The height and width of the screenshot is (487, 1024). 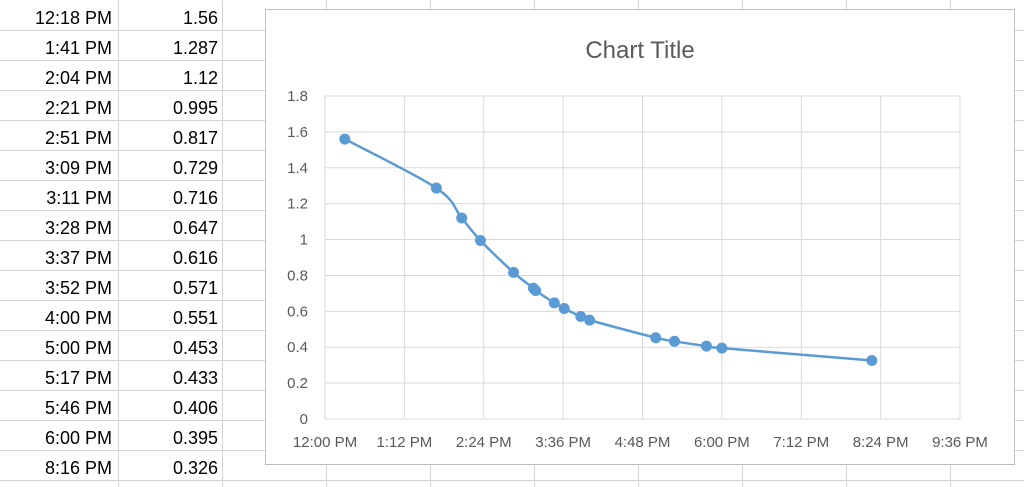 What do you see at coordinates (195, 438) in the screenshot?
I see `cell-value: 0.395` at bounding box center [195, 438].